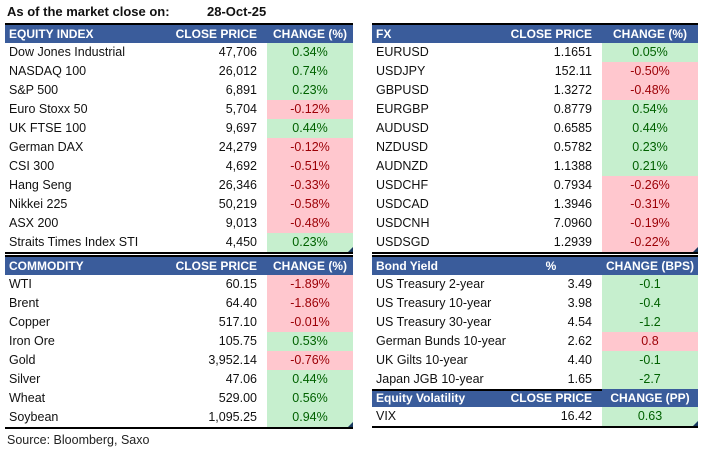 This screenshot has width=708, height=451. I want to click on table-row: US Treasury 2-year 3.49 -0.1, so click(535, 284).